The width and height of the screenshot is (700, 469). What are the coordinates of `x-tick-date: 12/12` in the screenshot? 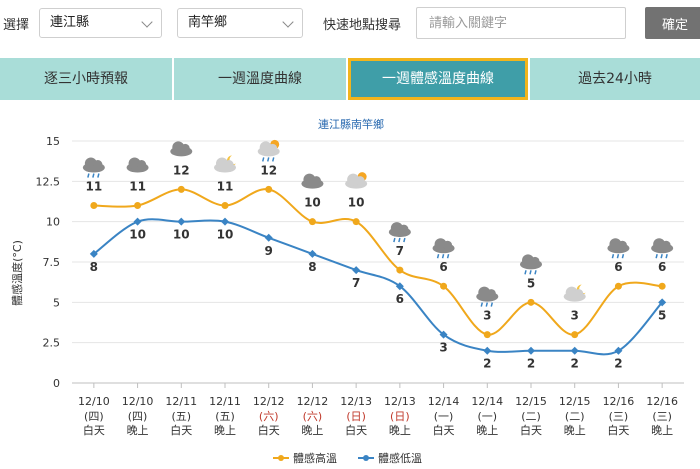 It's located at (313, 401).